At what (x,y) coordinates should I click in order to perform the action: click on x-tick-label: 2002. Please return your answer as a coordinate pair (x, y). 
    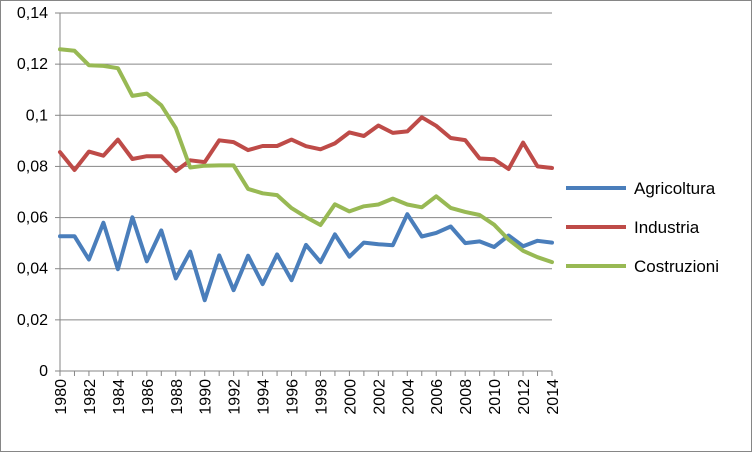
    Looking at the image, I should click on (379, 397).